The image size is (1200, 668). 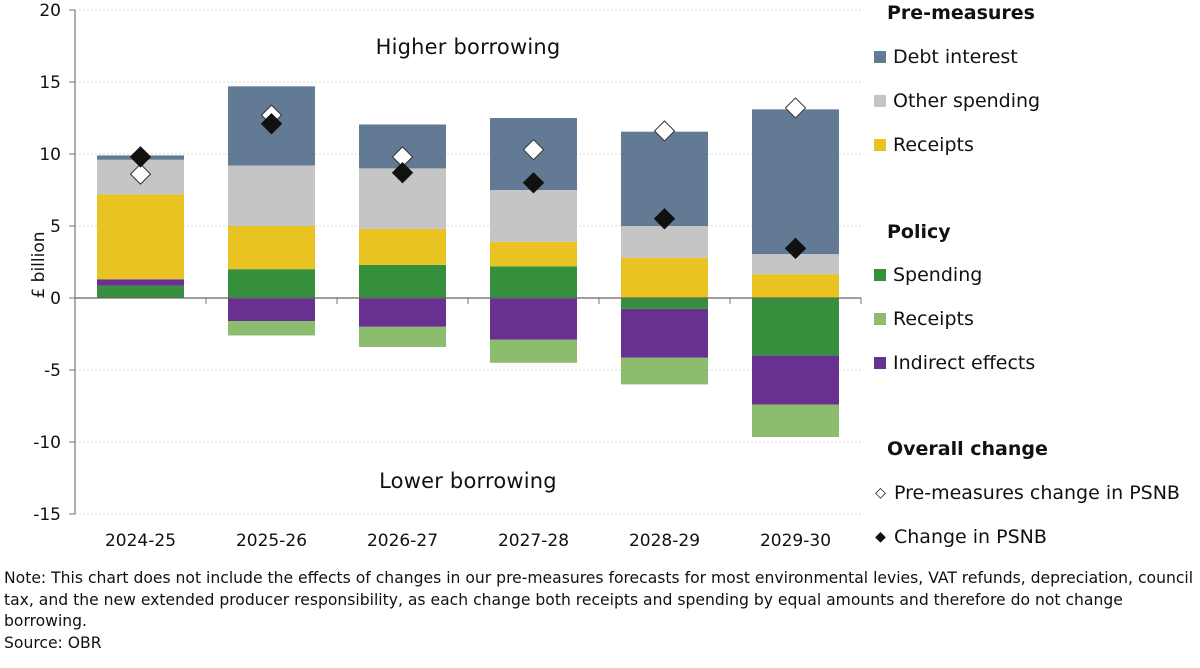 I want to click on legend-item-indirect-effects: Indirect effects, so click(x=954, y=363).